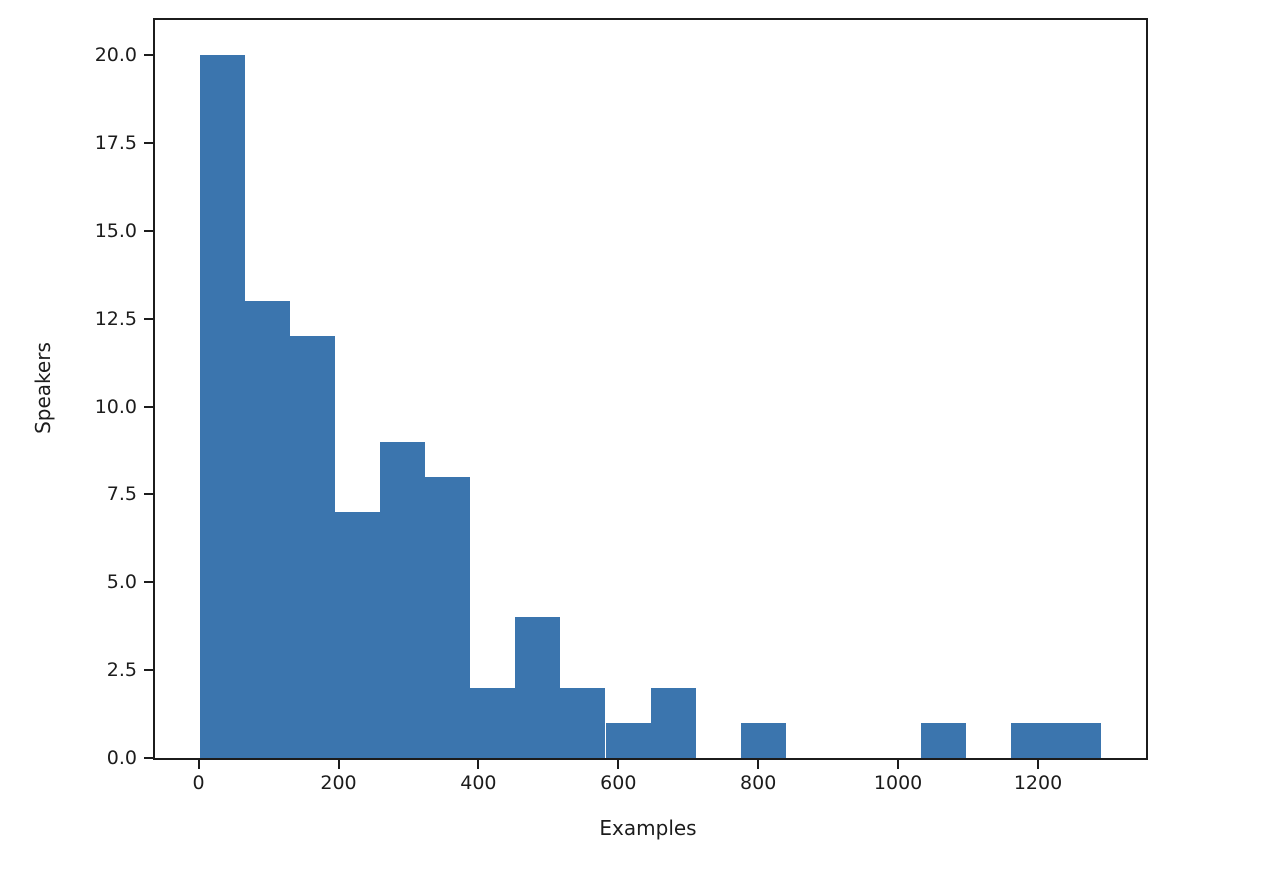 This screenshot has width=1270, height=874. What do you see at coordinates (338, 783) in the screenshot?
I see `x-tick-label: 200` at bounding box center [338, 783].